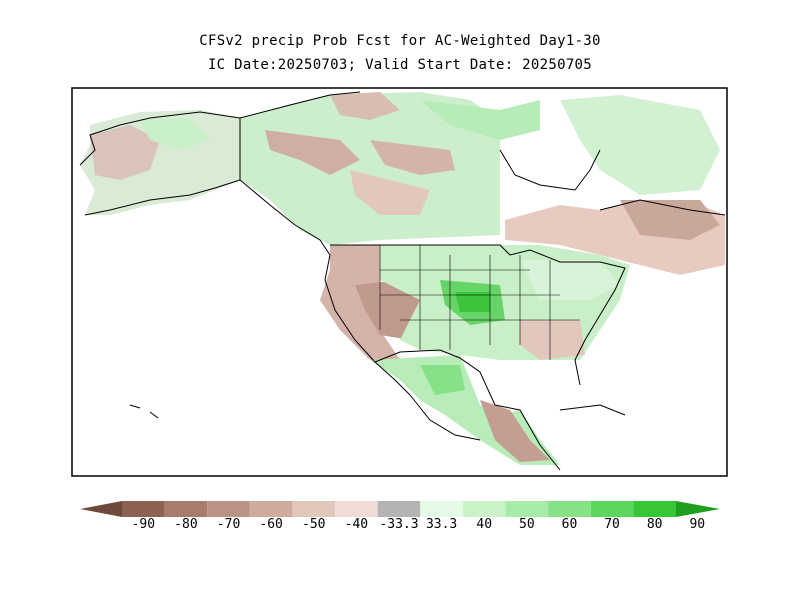 Image resolution: width=800 pixels, height=600 pixels. What do you see at coordinates (612, 524) in the screenshot?
I see `colorbar-tick-label: 70` at bounding box center [612, 524].